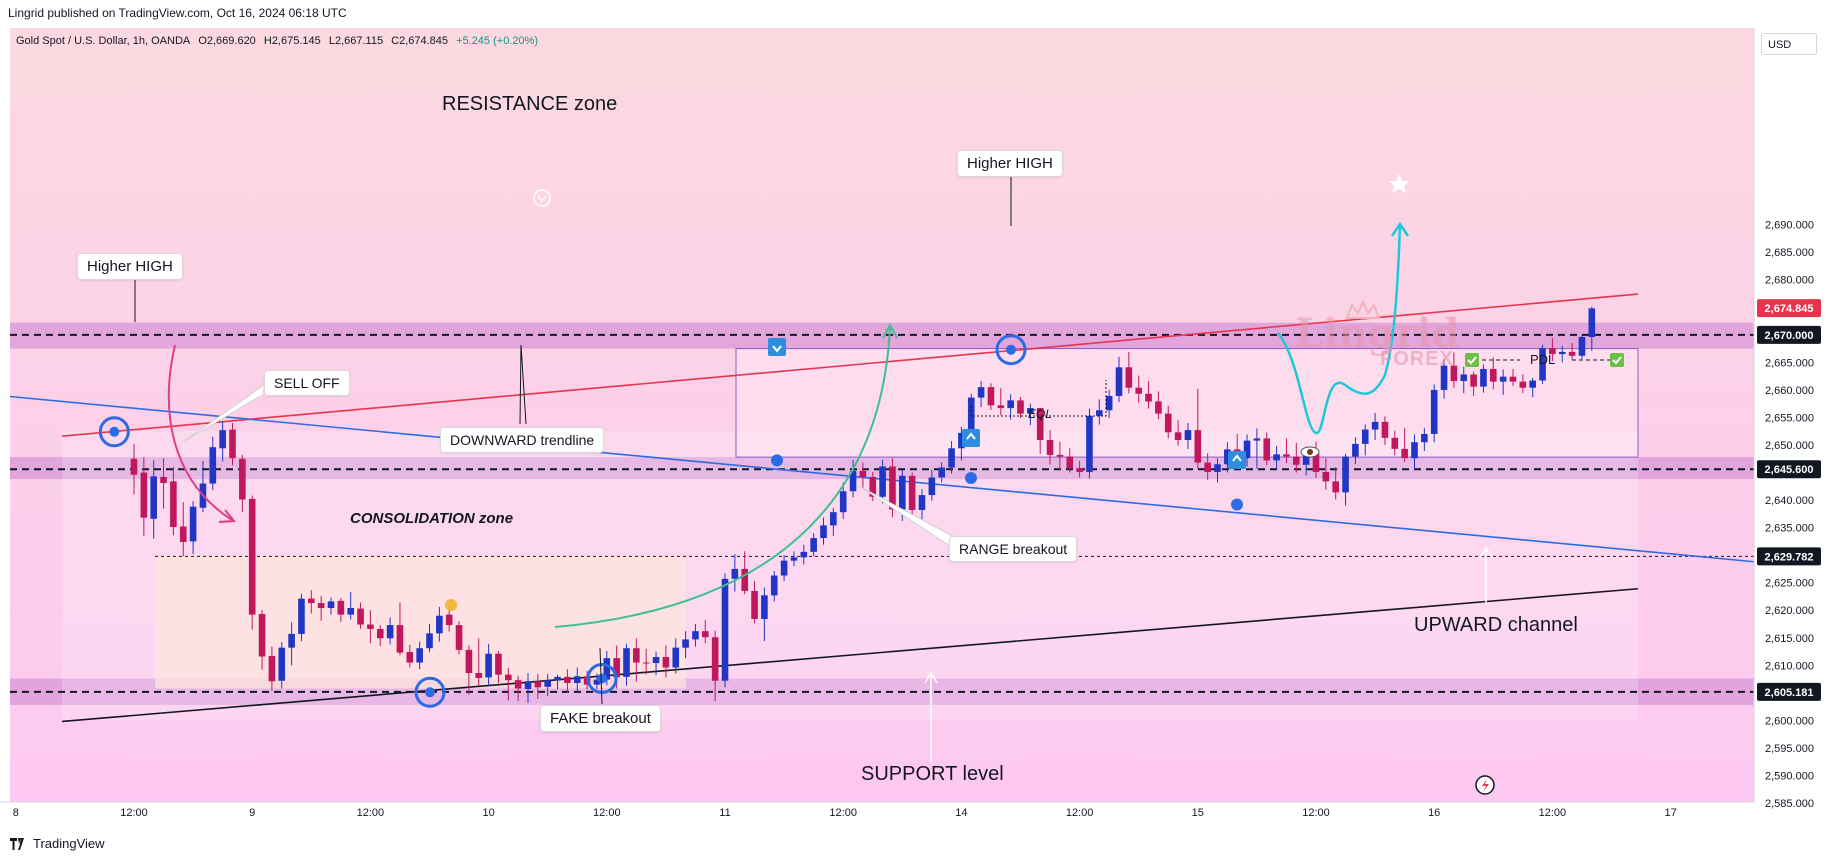 The width and height of the screenshot is (1835, 861). I want to click on time-tick-label: 8, so click(16, 813).